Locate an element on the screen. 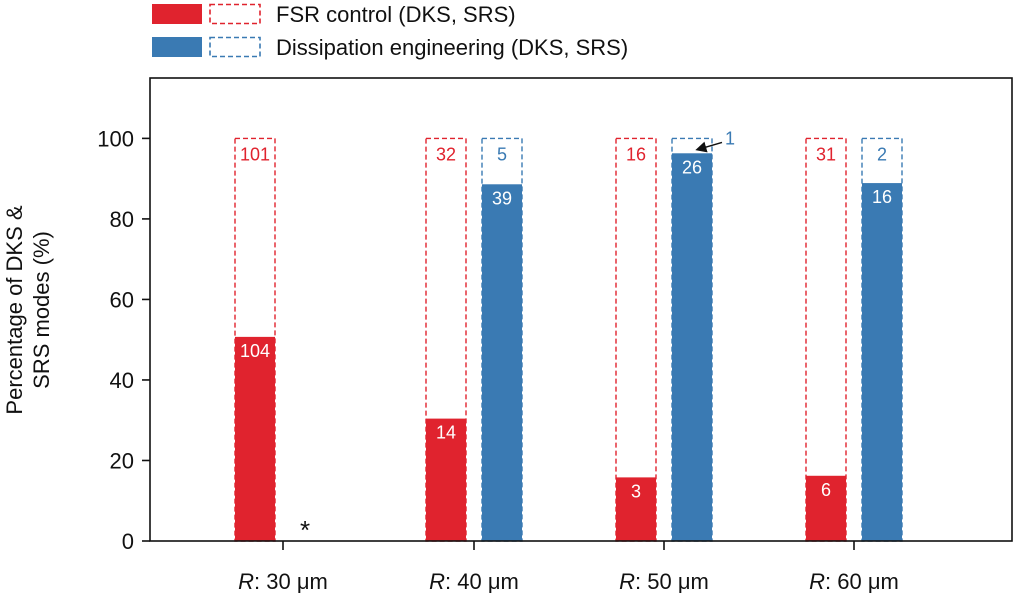 The width and height of the screenshot is (1024, 603). srs-arrow is located at coordinates (709, 147).